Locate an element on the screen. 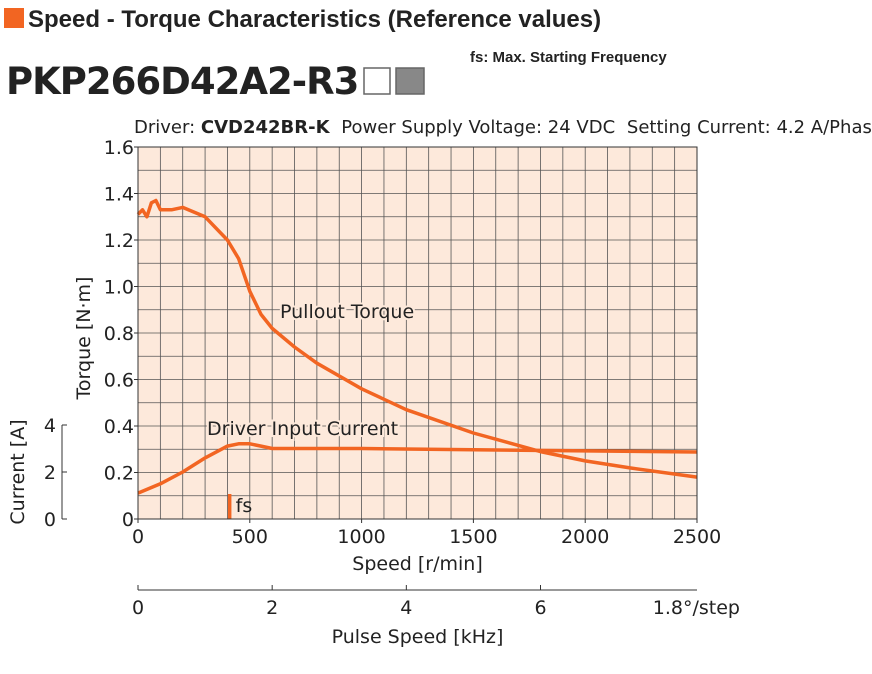  y-tick-label: 1.2 is located at coordinates (119, 241).